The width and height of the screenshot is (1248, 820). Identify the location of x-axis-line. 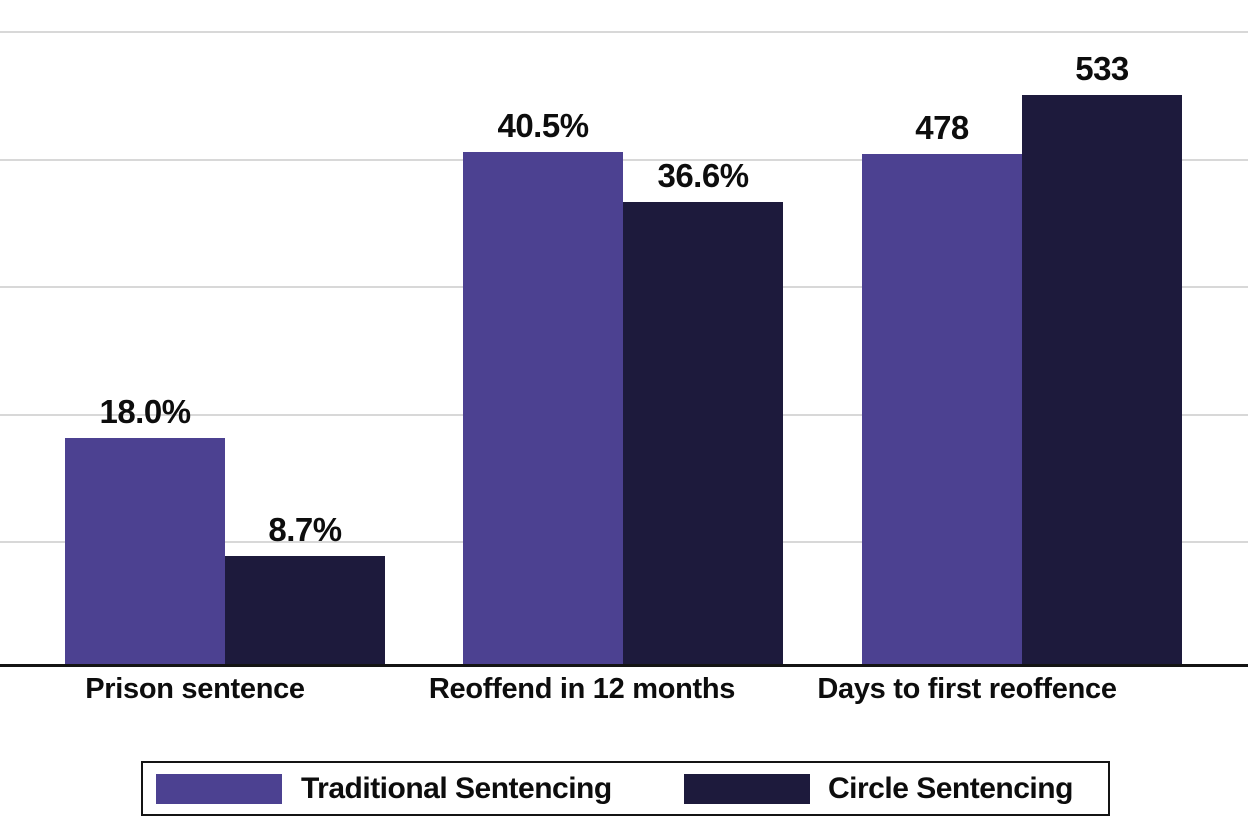
(624, 665).